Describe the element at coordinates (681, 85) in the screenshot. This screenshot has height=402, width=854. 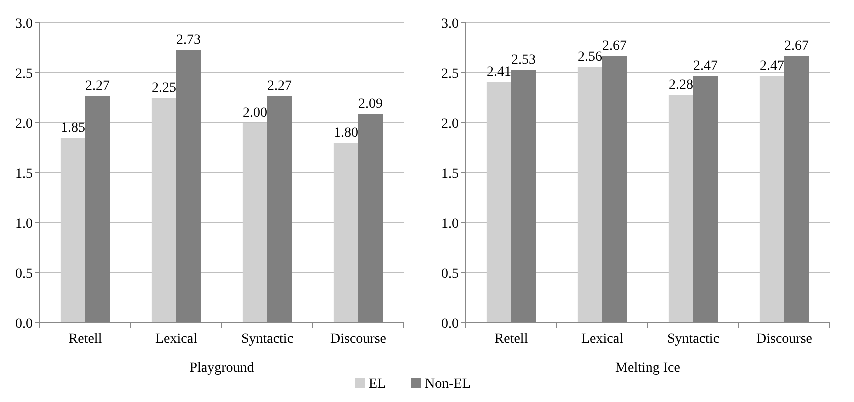
I see `data-label: 2.28` at that location.